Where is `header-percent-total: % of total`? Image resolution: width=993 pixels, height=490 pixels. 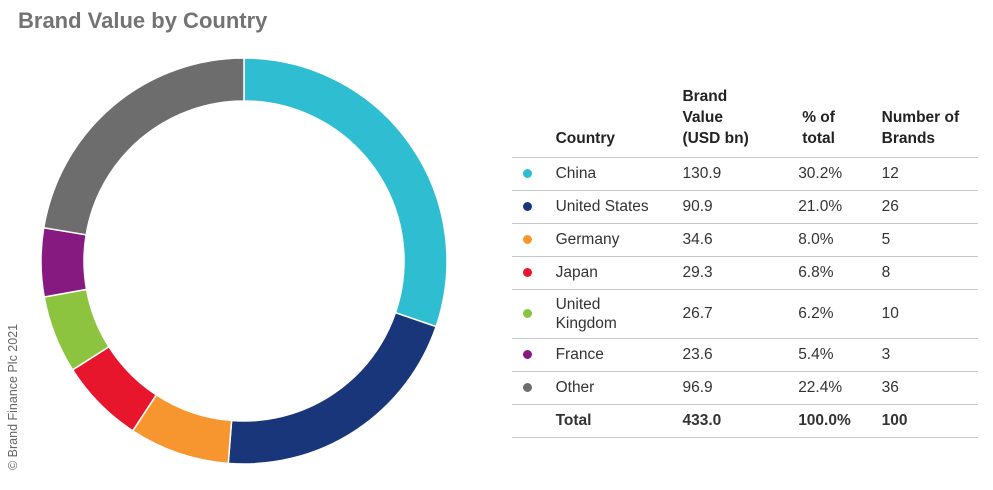 header-percent-total: % of total is located at coordinates (818, 128).